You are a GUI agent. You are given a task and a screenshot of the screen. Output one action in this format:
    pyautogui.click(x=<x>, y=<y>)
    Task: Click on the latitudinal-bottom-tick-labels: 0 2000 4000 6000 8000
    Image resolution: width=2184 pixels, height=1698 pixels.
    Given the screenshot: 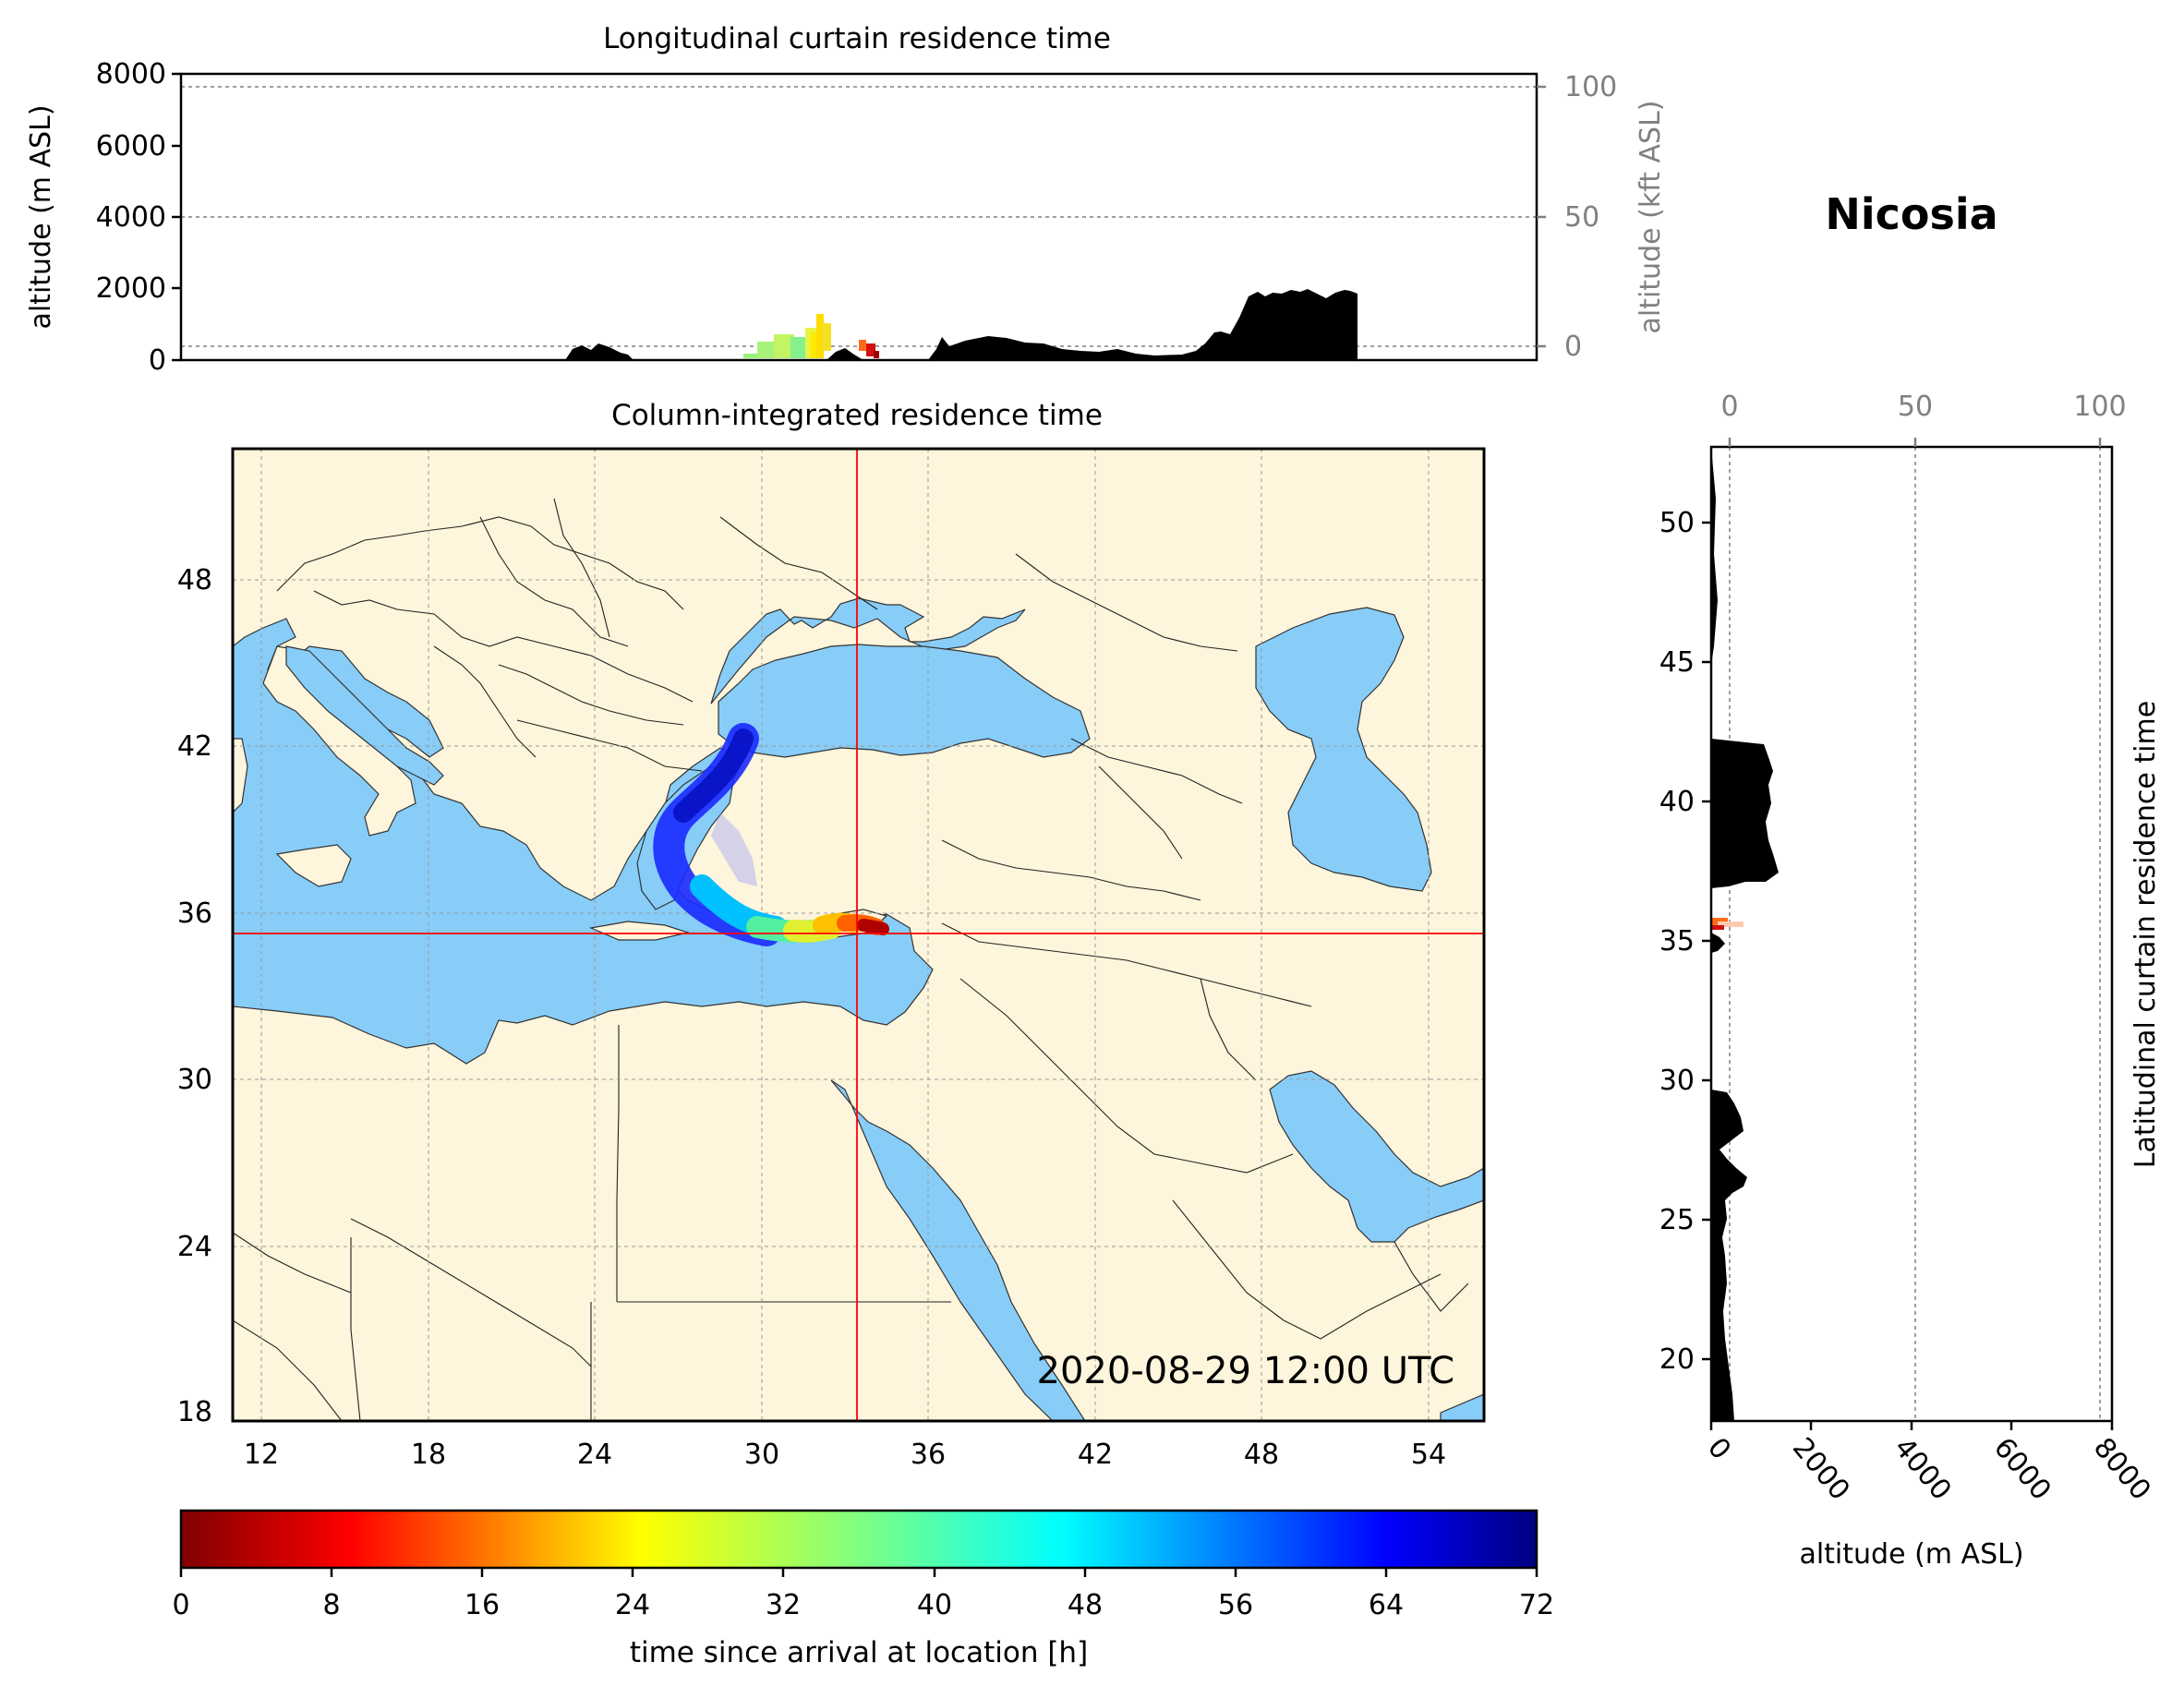 What is the action you would take?
    pyautogui.click(x=1929, y=1469)
    